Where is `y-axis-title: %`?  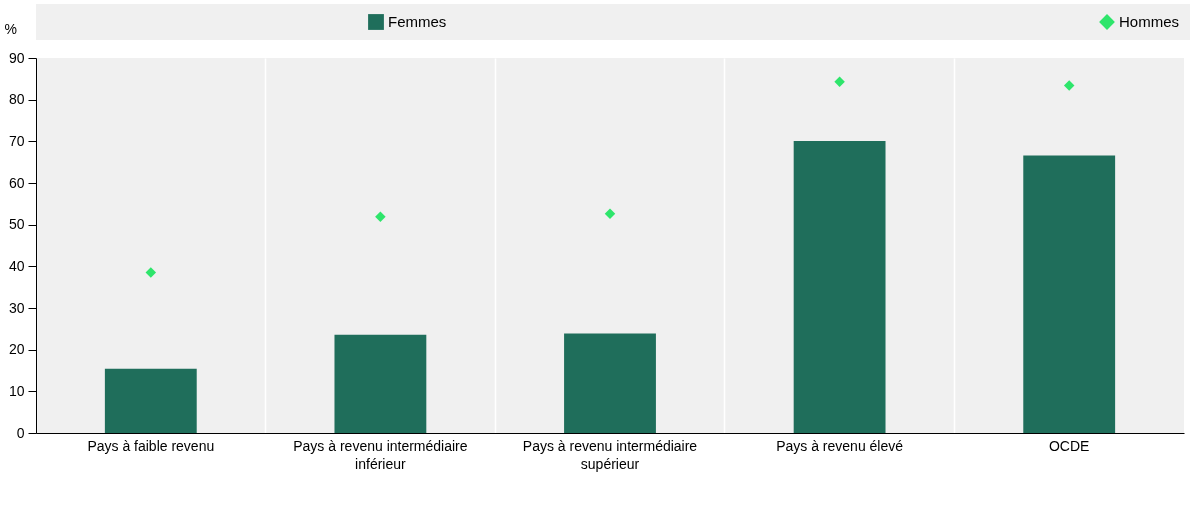 y-axis-title: % is located at coordinates (10, 28).